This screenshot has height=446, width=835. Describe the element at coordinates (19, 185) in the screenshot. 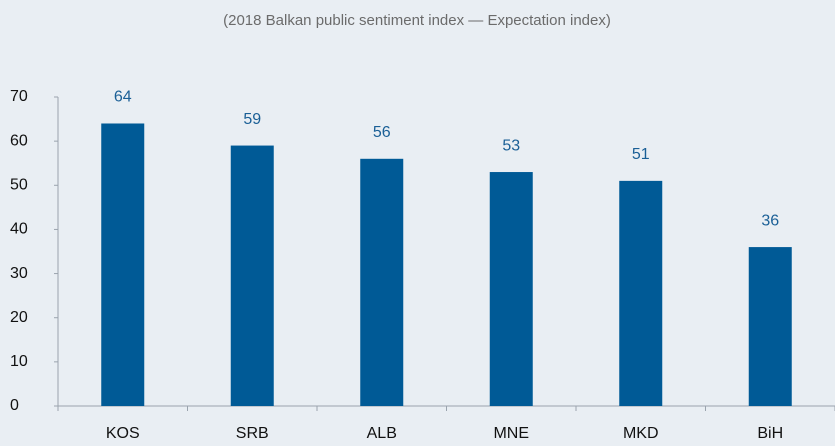

I see `y-tick-label: 50` at that location.